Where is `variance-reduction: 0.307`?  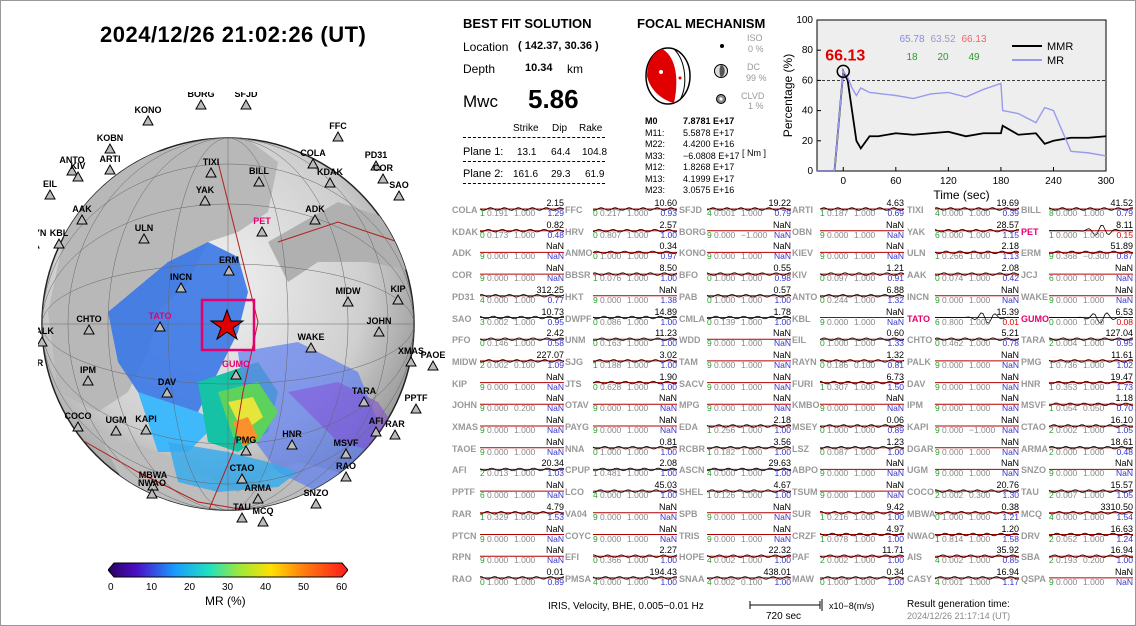 variance-reduction: 0.307 is located at coordinates (838, 386).